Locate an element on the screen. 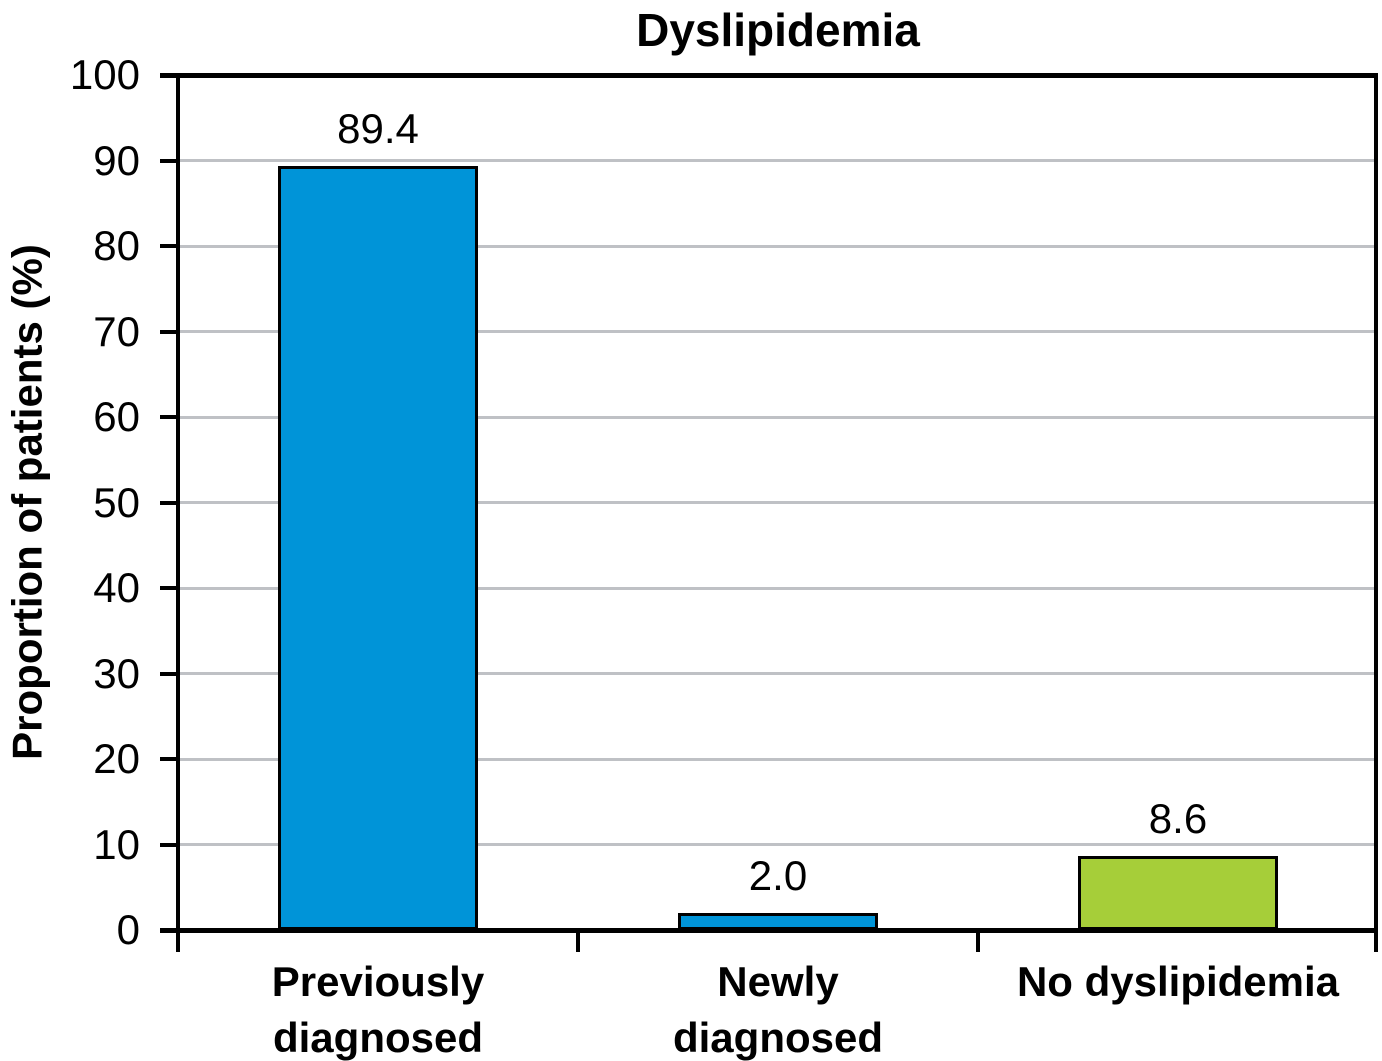  y-tick-label: 80 is located at coordinates (116, 245).